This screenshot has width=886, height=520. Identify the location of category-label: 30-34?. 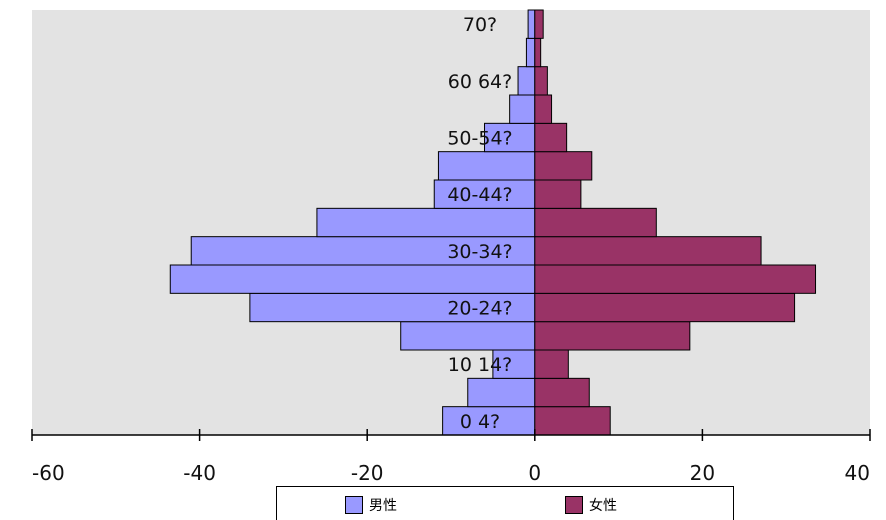
(479, 252).